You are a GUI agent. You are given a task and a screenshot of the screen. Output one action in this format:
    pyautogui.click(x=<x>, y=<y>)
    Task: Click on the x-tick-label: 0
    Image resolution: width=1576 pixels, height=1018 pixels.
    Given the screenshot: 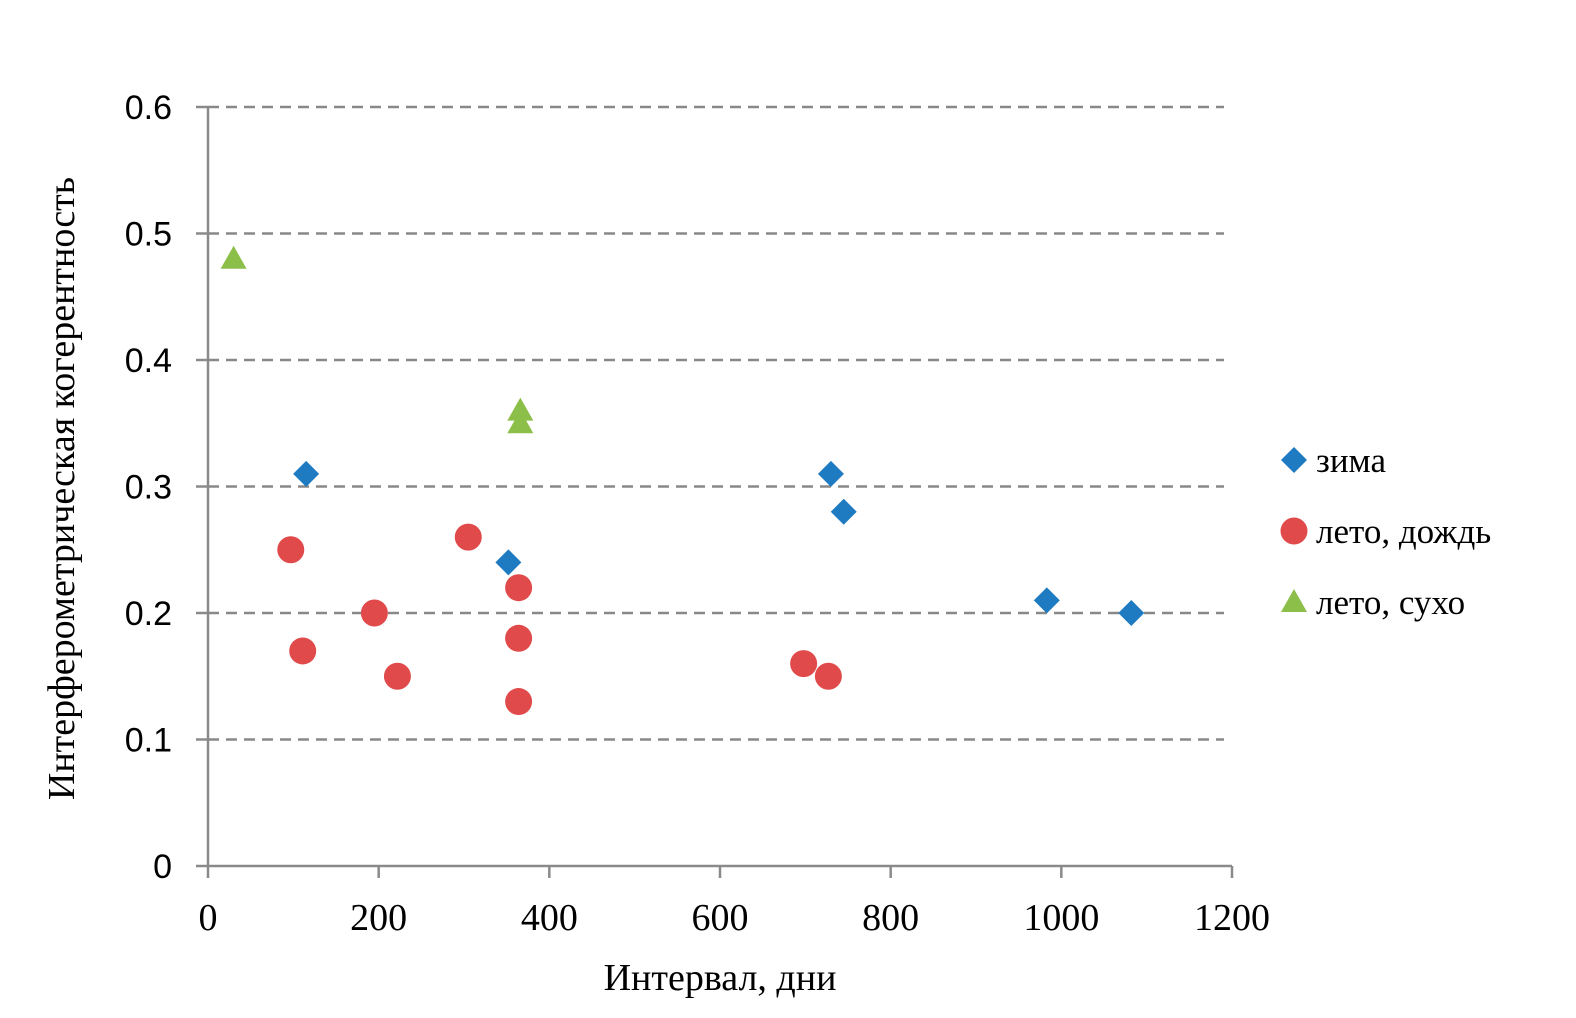 What is the action you would take?
    pyautogui.click(x=208, y=918)
    